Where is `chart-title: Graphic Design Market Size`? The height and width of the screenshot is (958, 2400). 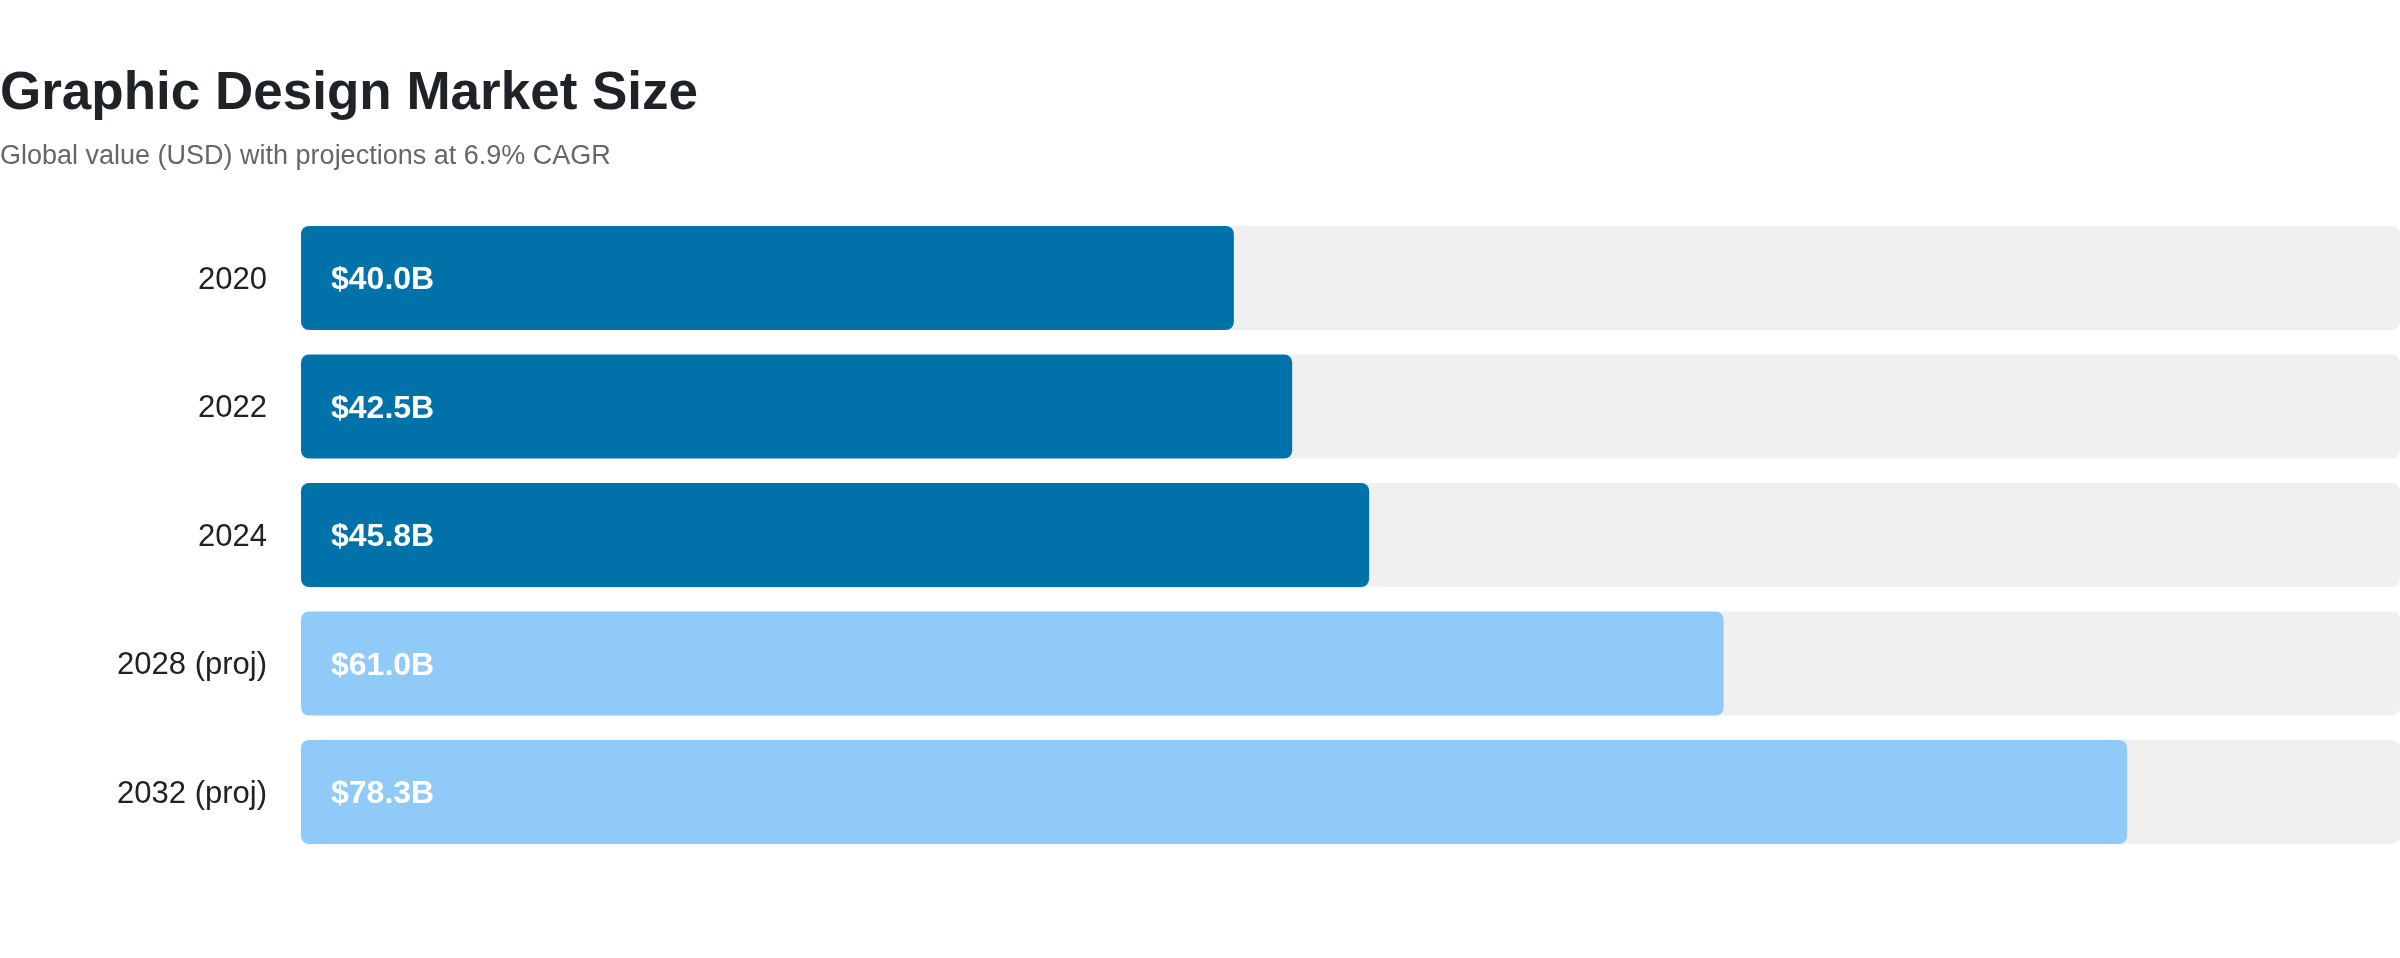
chart-title: Graphic Design Market Size is located at coordinates (349, 90).